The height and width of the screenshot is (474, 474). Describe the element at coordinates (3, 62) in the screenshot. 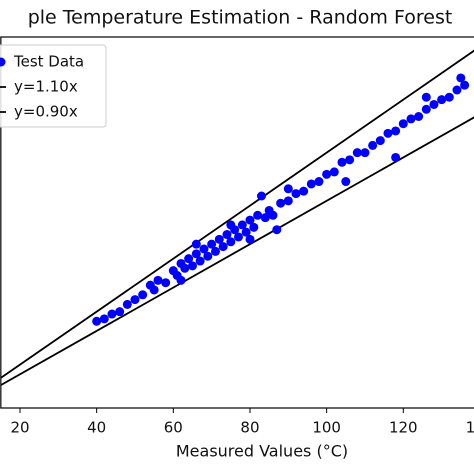

I see `legend-marker` at that location.